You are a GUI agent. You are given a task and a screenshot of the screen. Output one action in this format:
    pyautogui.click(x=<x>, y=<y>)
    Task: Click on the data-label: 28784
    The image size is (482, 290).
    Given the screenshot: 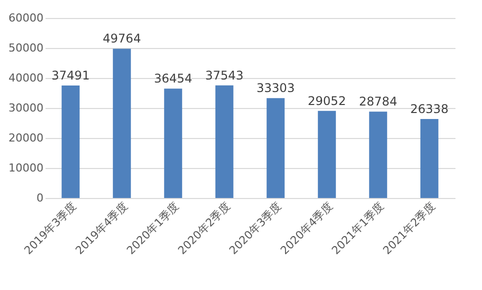 What is the action you would take?
    pyautogui.click(x=378, y=101)
    